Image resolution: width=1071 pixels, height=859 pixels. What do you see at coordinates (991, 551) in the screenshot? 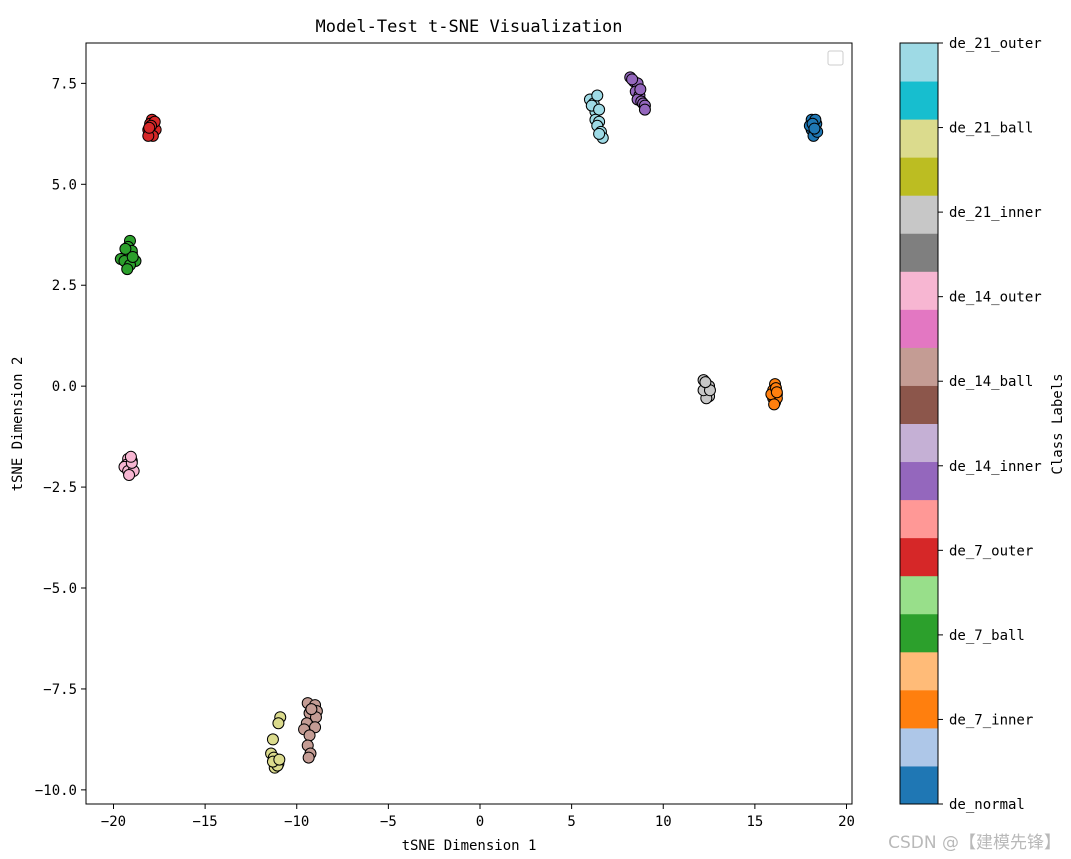
I see `colorbar-tick-label: de_7_outer` at bounding box center [991, 551].